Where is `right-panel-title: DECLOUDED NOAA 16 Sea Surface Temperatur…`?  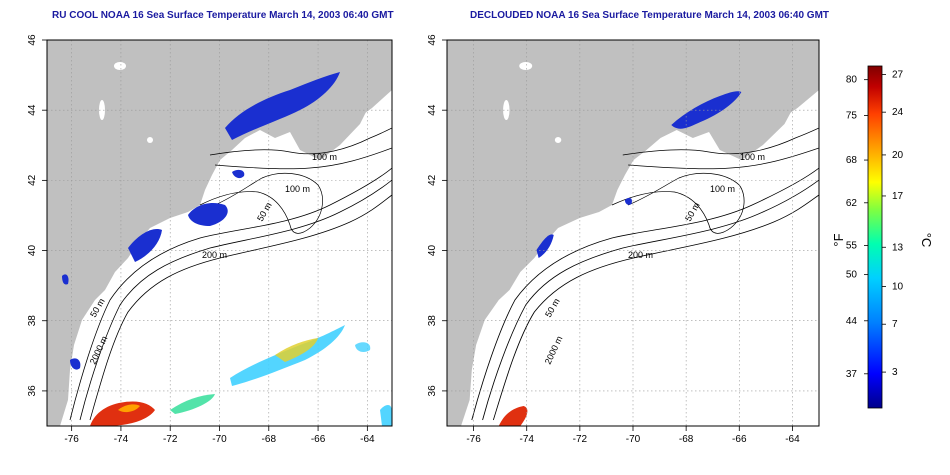
right-panel-title: DECLOUDED NOAA 16 Sea Surface Temperatur… is located at coordinates (650, 15).